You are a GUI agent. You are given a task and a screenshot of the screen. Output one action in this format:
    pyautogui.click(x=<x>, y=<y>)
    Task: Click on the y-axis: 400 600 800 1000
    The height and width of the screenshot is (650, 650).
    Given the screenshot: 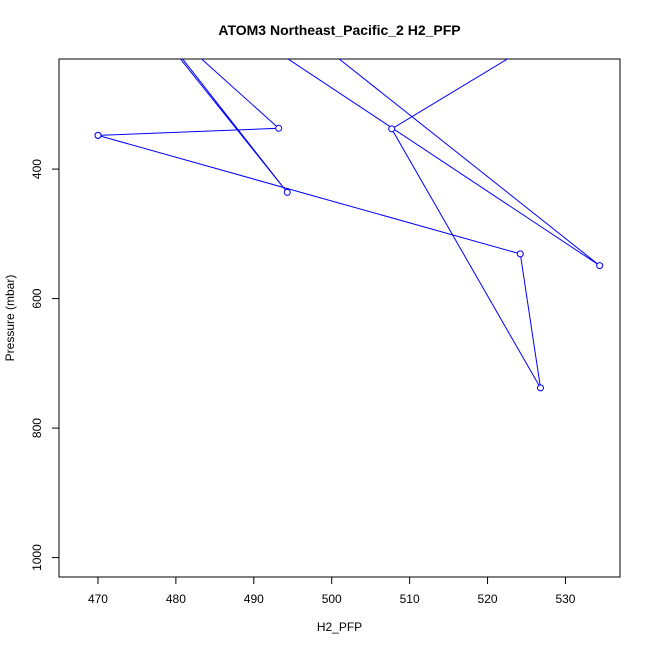 What is the action you would take?
    pyautogui.click(x=45, y=365)
    